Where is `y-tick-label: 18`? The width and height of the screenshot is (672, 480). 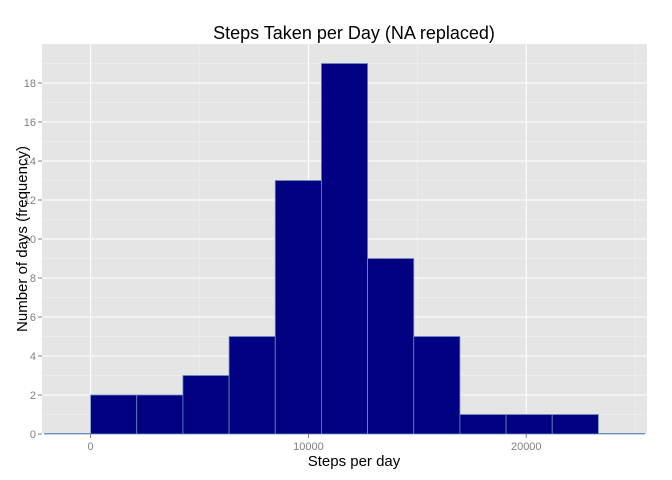
y-tick-label: 18 is located at coordinates (30, 84).